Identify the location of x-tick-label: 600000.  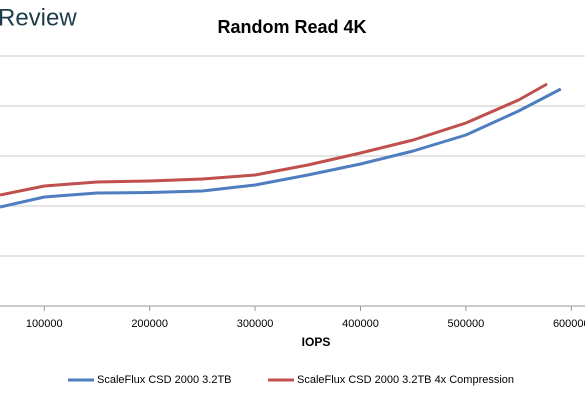
(569, 324).